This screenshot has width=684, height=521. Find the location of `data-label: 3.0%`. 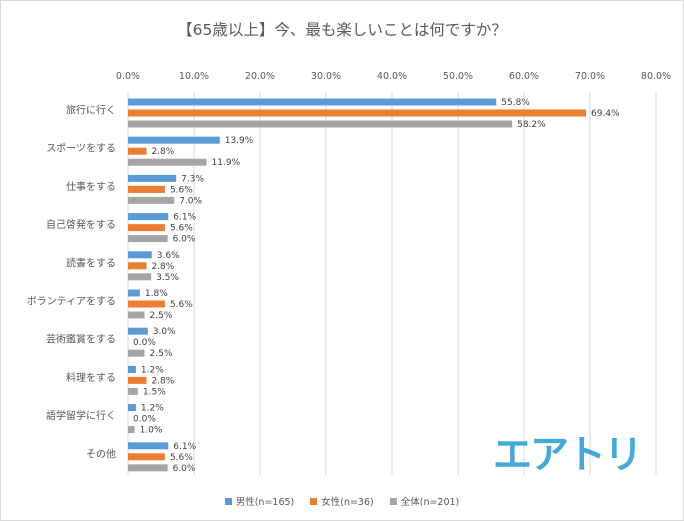

data-label: 3.0% is located at coordinates (164, 332).